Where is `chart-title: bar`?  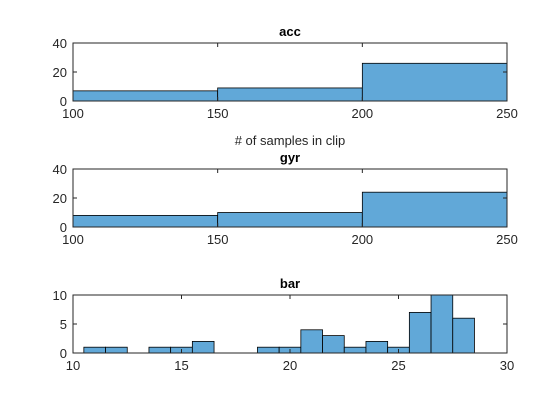
chart-title: bar is located at coordinates (290, 283).